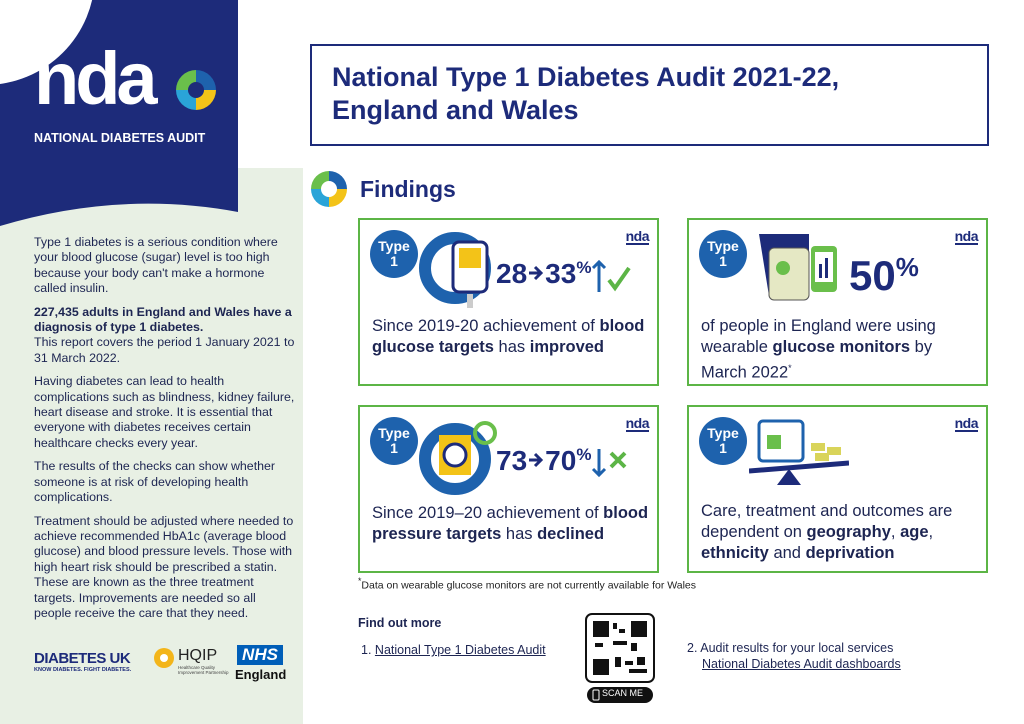  I want to click on stat: 50%, so click(884, 276).